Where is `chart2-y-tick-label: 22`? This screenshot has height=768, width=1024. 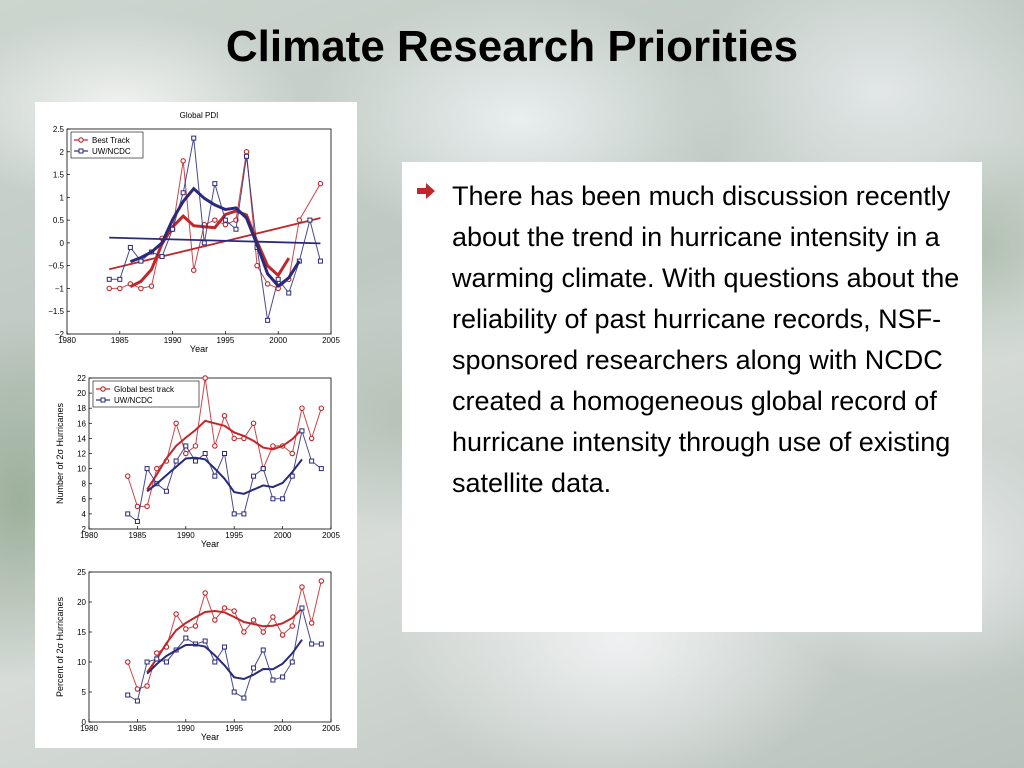 chart2-y-tick-label: 22 is located at coordinates (81, 378).